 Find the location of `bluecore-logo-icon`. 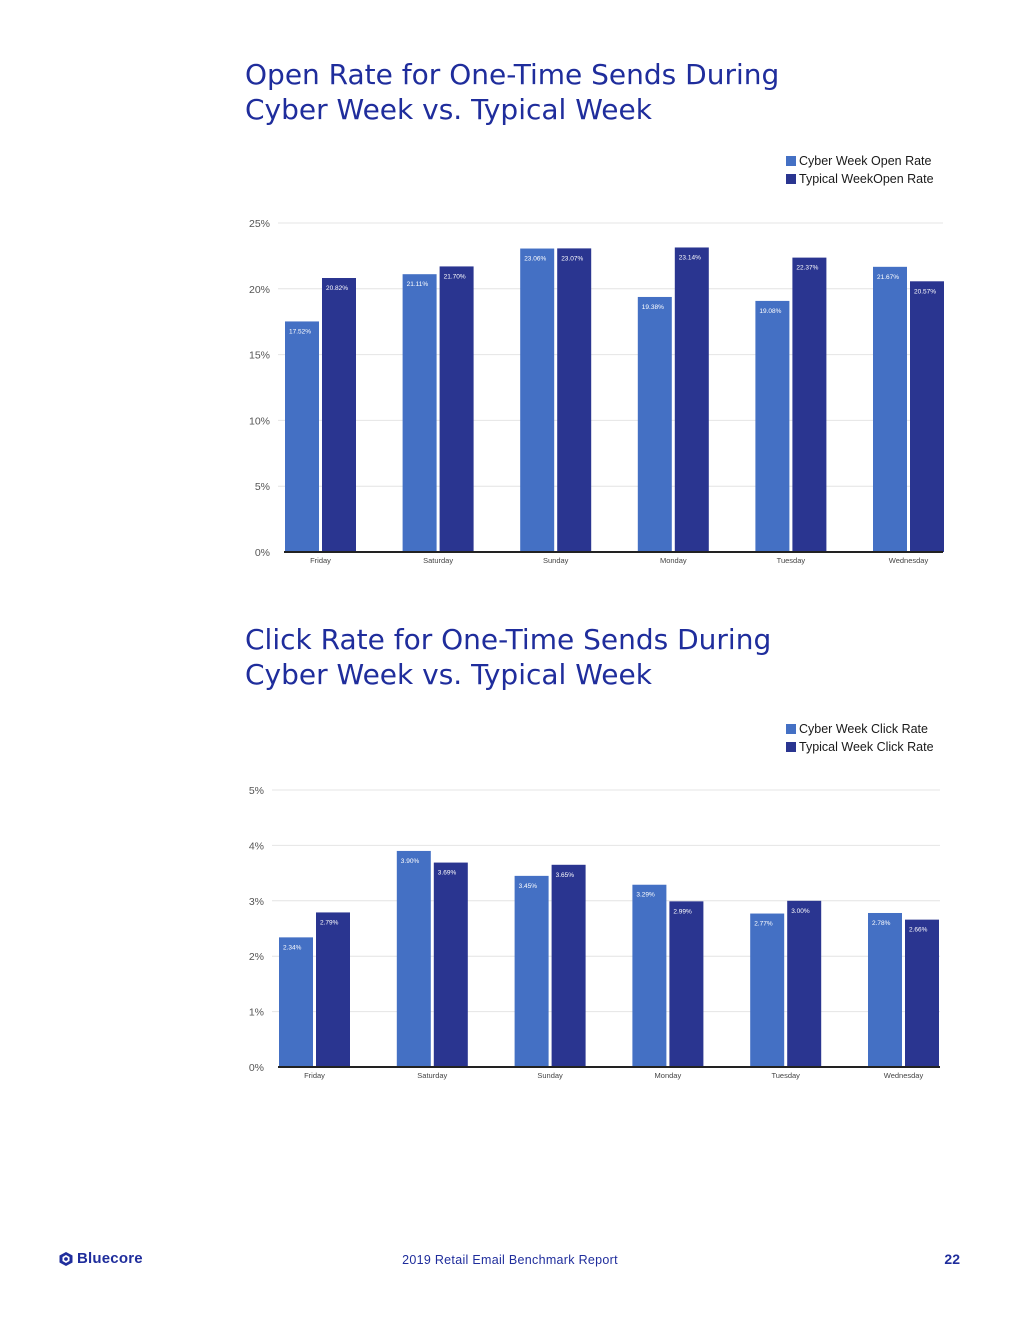

bluecore-logo-icon is located at coordinates (66, 1258).